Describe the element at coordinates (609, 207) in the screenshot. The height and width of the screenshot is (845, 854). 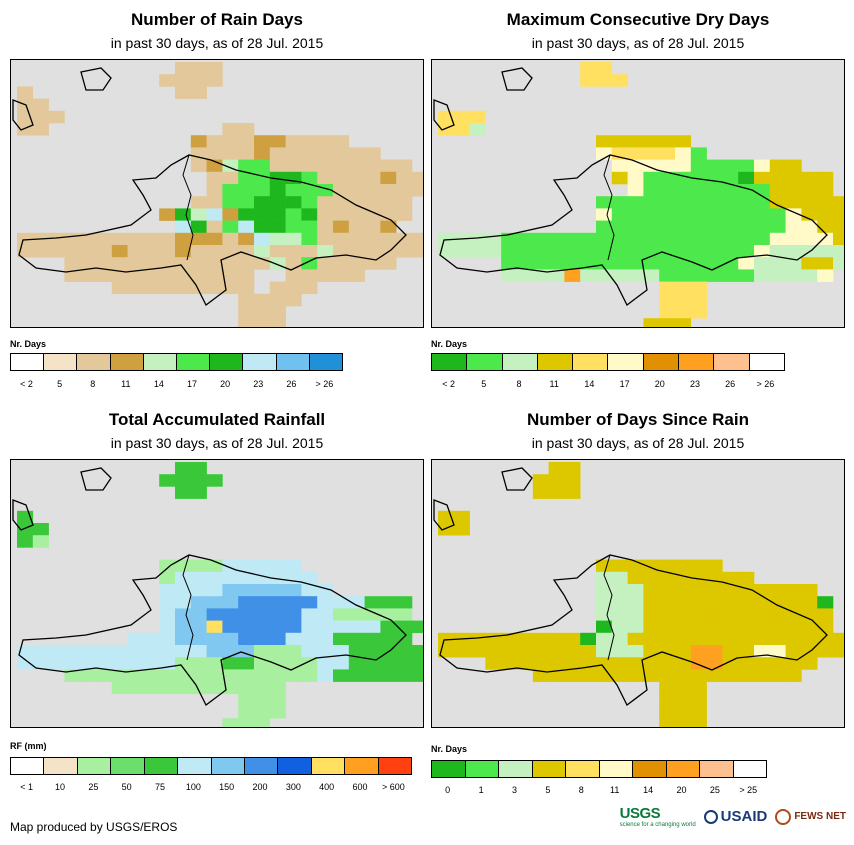
I see `country-border-line` at that location.